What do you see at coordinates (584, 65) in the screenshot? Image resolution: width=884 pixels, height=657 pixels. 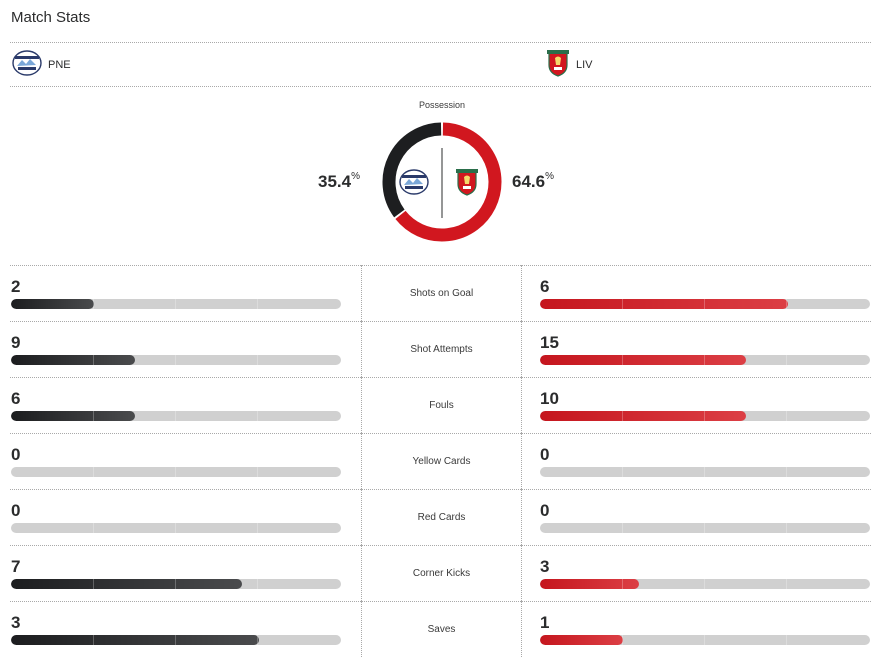 I see `away-team-abbr: LIV` at bounding box center [584, 65].